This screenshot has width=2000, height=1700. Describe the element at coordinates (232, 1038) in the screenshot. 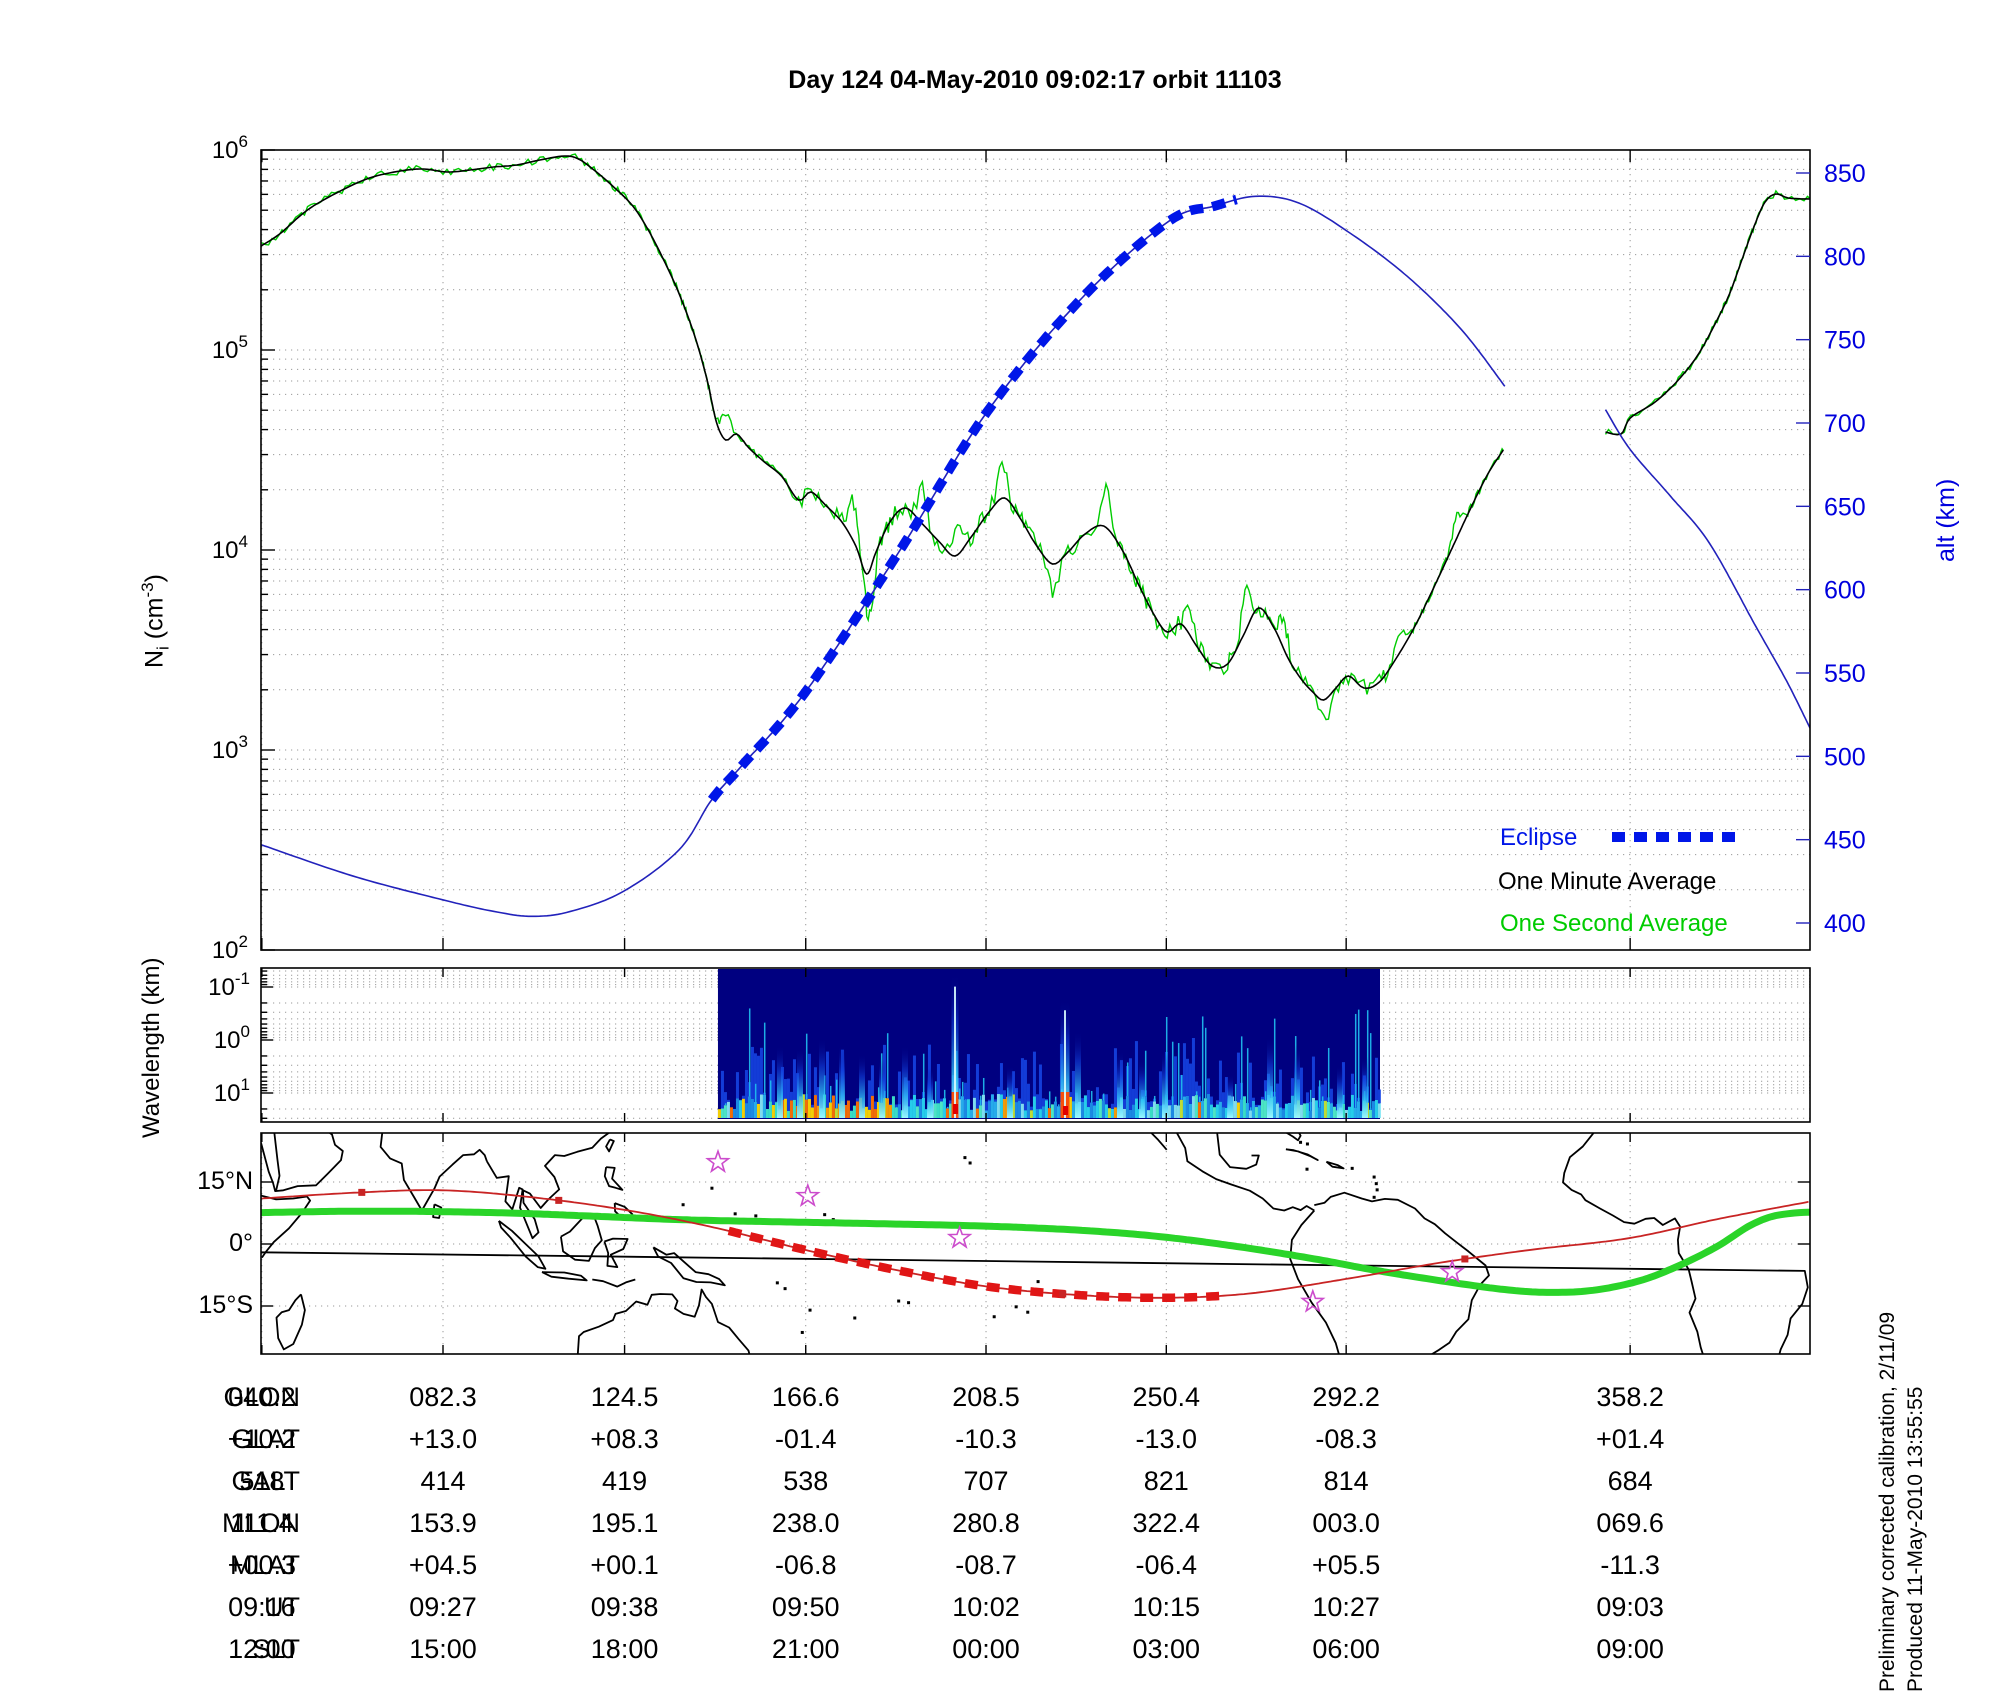

I see `svg-text: 10⁰` at that location.